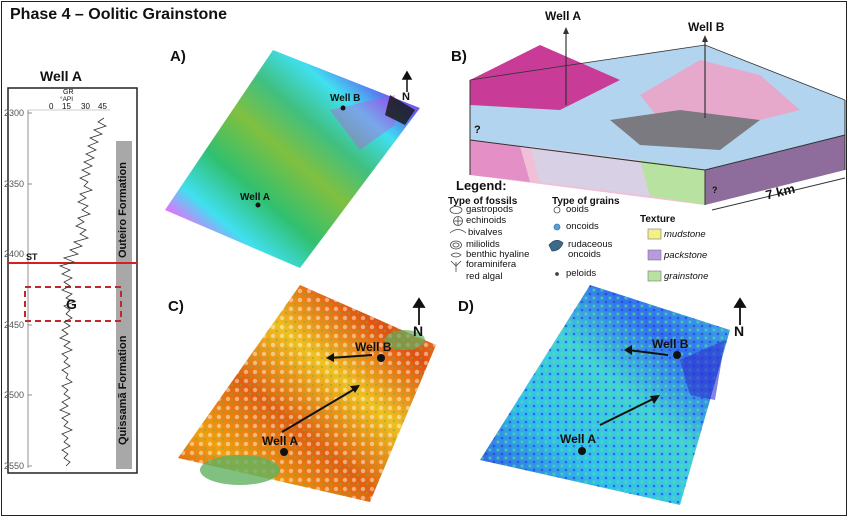 This screenshot has width=850, height=519. I want to click on panel-c-label: C), so click(176, 306).